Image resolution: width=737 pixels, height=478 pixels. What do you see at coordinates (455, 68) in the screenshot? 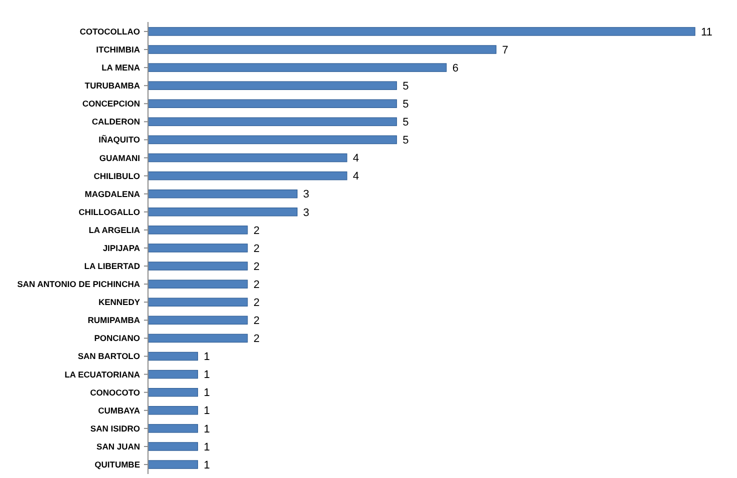
I see `data-label: 6` at bounding box center [455, 68].